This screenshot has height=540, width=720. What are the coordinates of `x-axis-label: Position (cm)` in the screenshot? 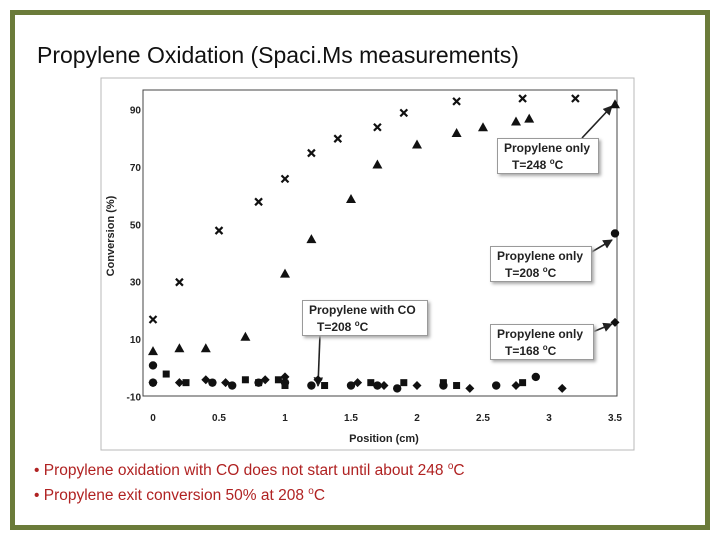 It's located at (384, 439).